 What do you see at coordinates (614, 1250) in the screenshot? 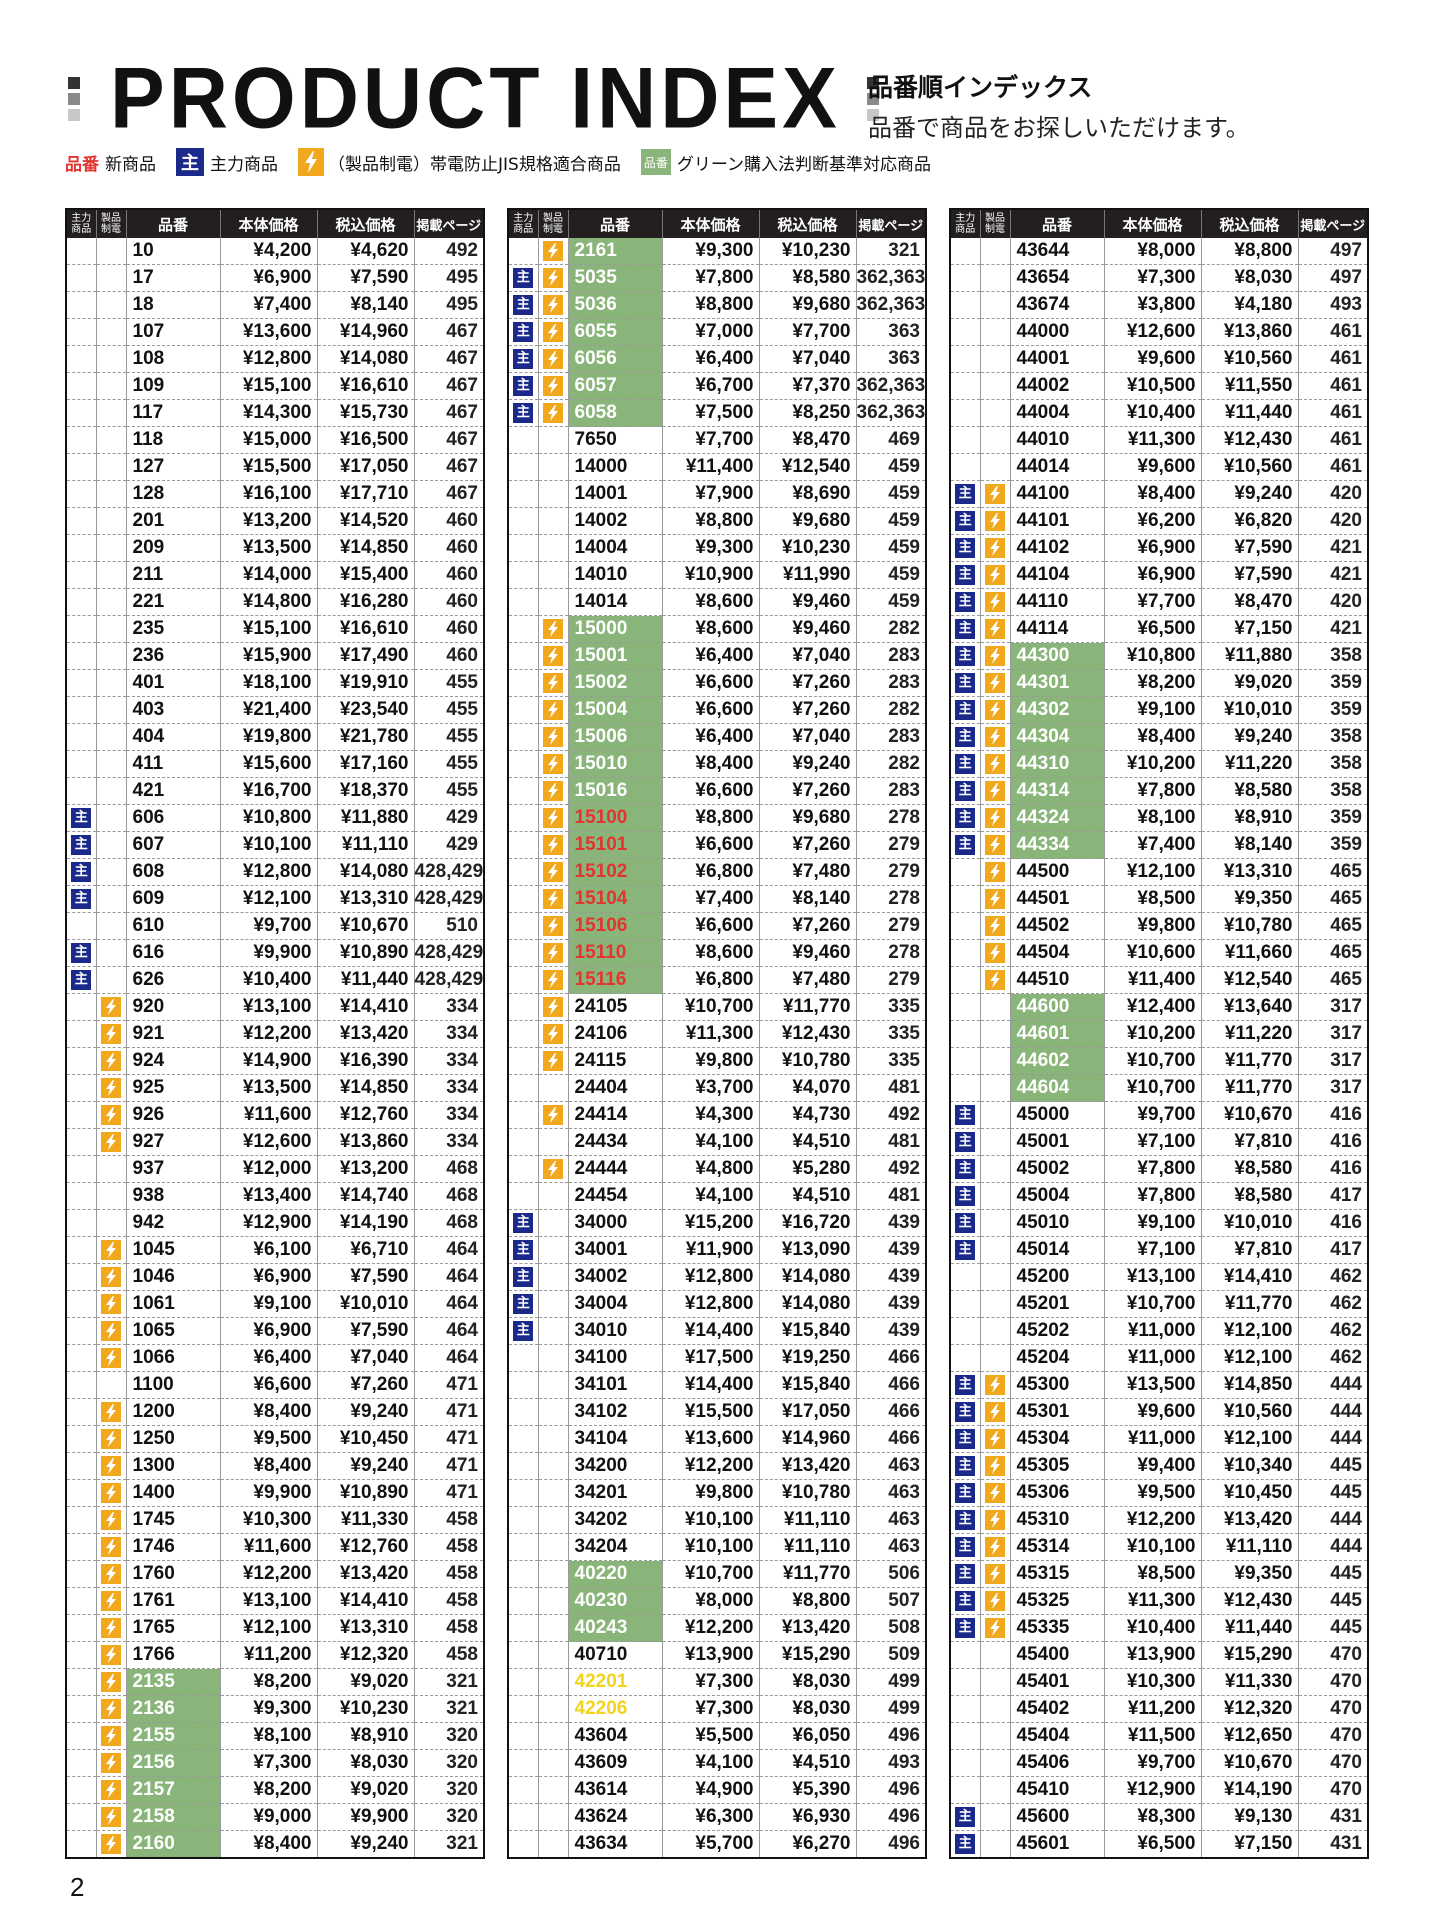
I see `product-code: 34001` at bounding box center [614, 1250].